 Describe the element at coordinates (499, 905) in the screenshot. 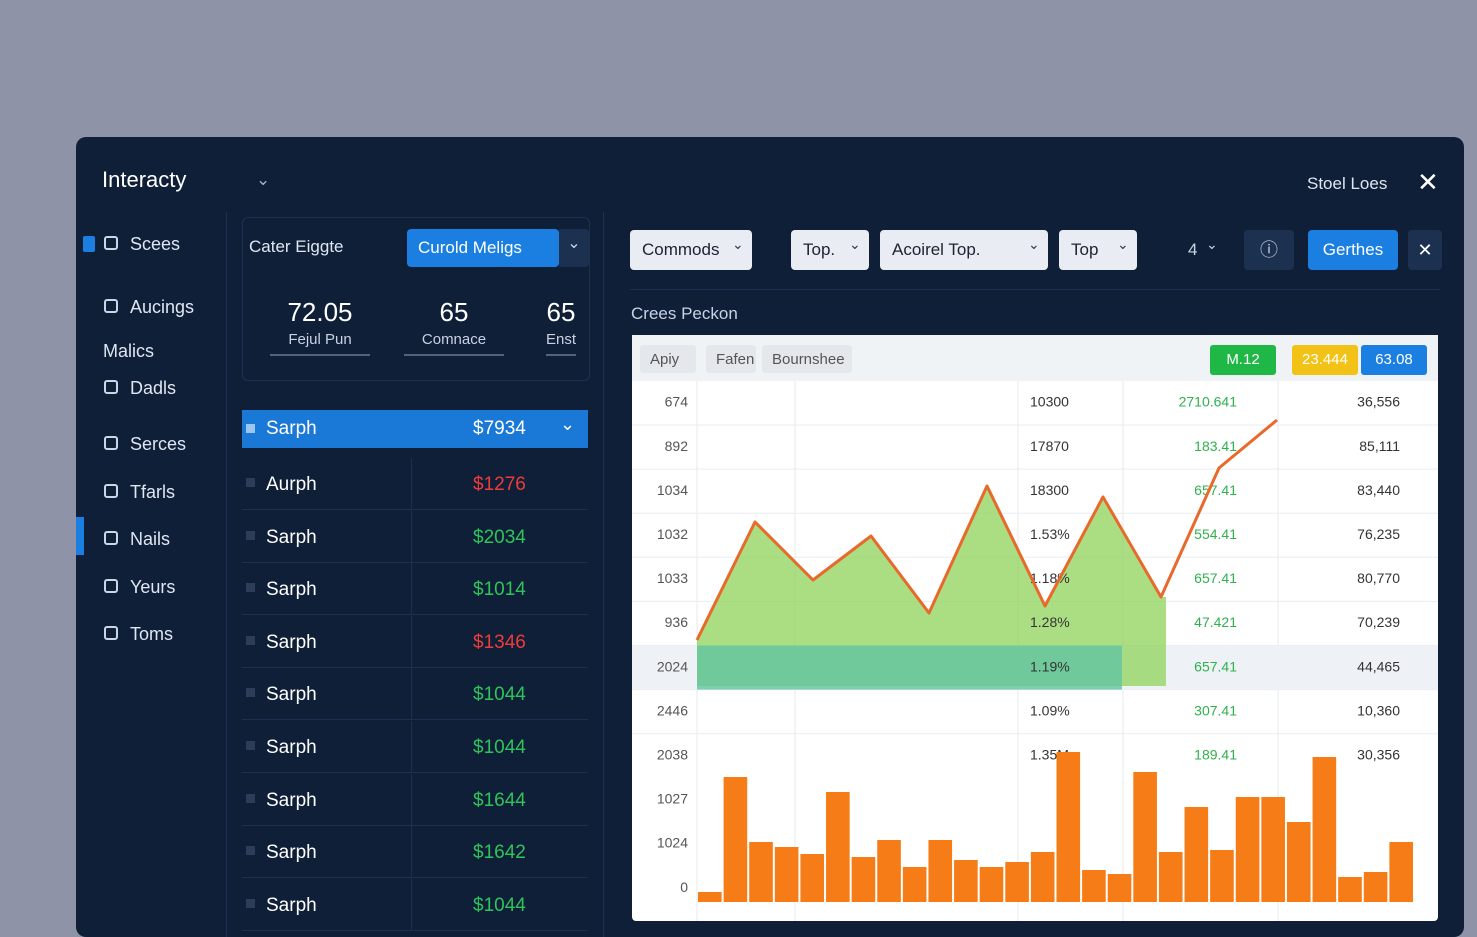

I see `row-amount: $1044` at that location.